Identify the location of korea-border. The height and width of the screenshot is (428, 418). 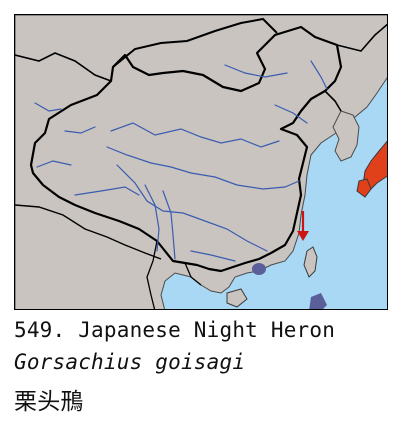
(333, 101).